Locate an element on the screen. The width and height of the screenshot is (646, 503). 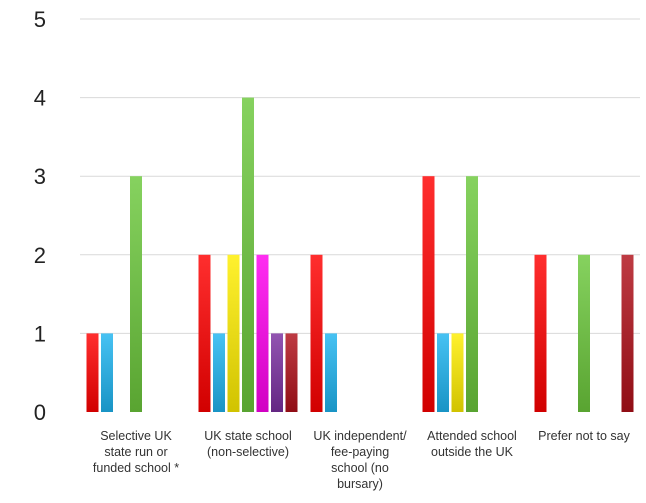
y-tick-label: 2 is located at coordinates (40, 255).